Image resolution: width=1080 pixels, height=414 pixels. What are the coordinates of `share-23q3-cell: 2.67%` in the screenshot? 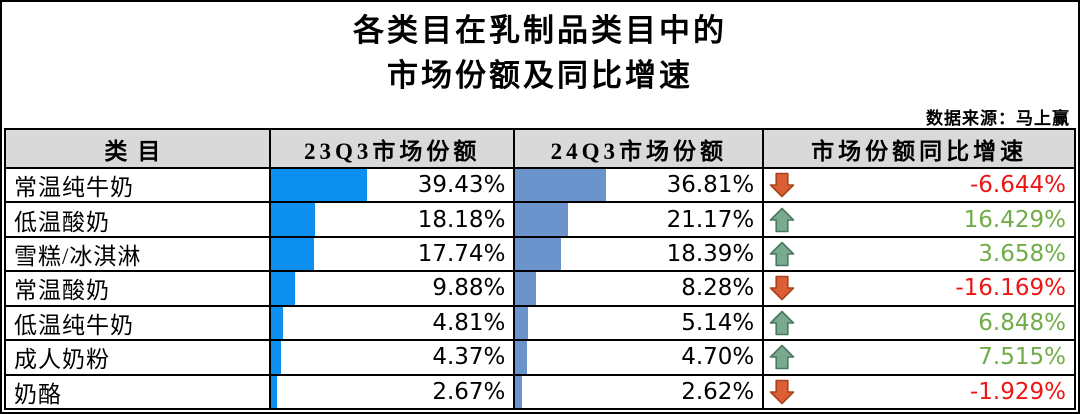 It's located at (393, 391).